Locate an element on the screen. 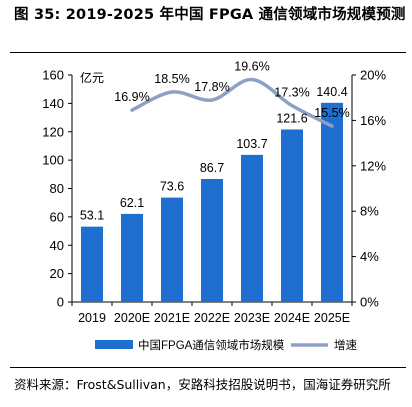  right-axis-tick-label: 12% is located at coordinates (373, 165).